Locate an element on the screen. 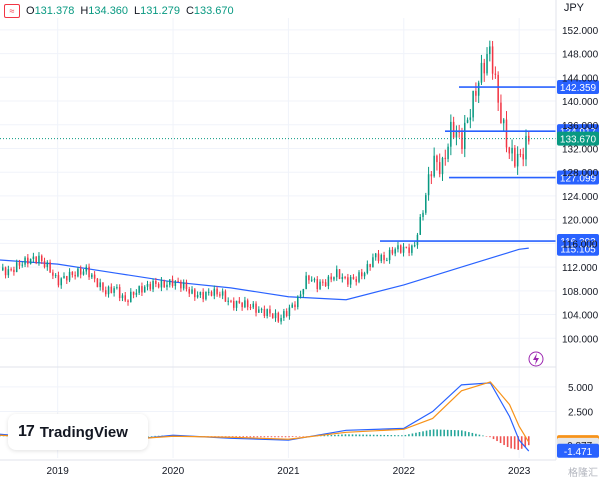  y-tick-label: 148.000 is located at coordinates (580, 55).